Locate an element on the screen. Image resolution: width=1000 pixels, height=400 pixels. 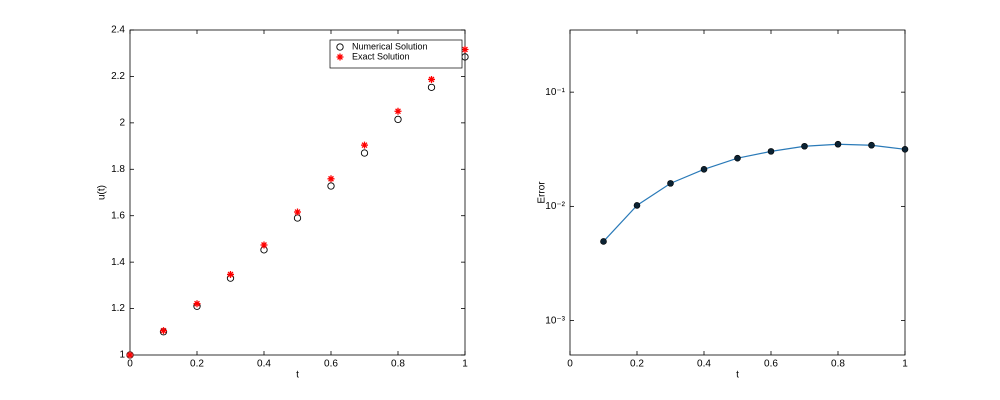
legend-box is located at coordinates (396, 54).